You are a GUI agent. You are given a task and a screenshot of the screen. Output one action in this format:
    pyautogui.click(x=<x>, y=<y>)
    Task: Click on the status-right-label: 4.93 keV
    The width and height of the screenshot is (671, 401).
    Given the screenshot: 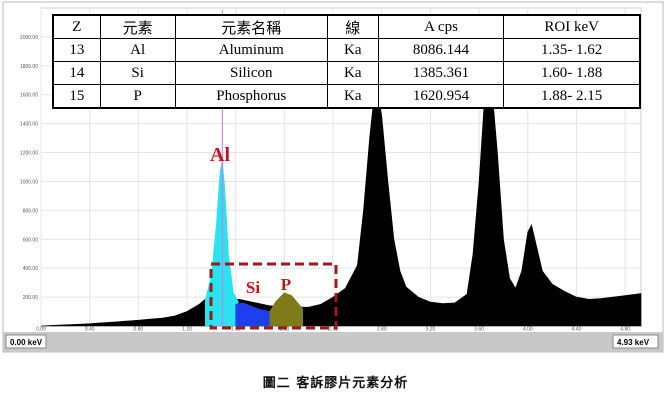 What is the action you would take?
    pyautogui.click(x=633, y=342)
    